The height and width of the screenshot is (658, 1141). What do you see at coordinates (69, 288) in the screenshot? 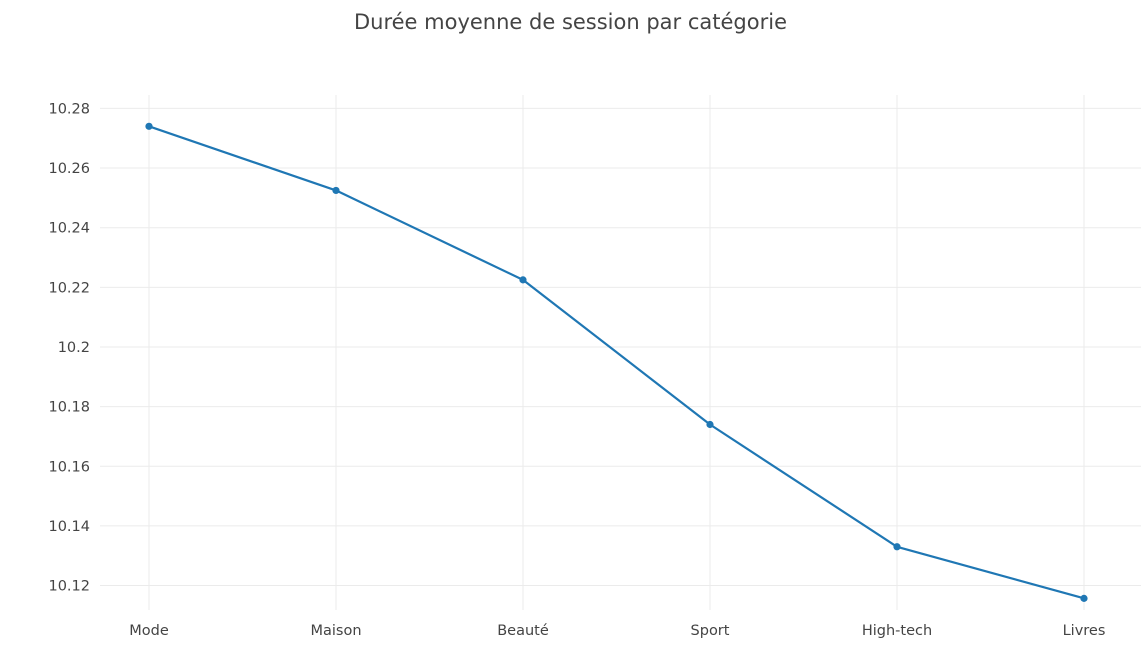
I see `y-tick-label: 10.22` at bounding box center [69, 288].